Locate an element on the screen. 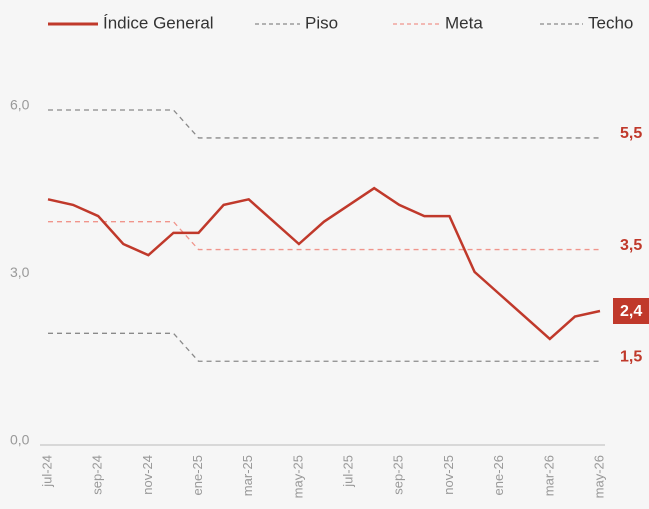 The width and height of the screenshot is (649, 509). x-tick-label: sep-24 is located at coordinates (97, 475).